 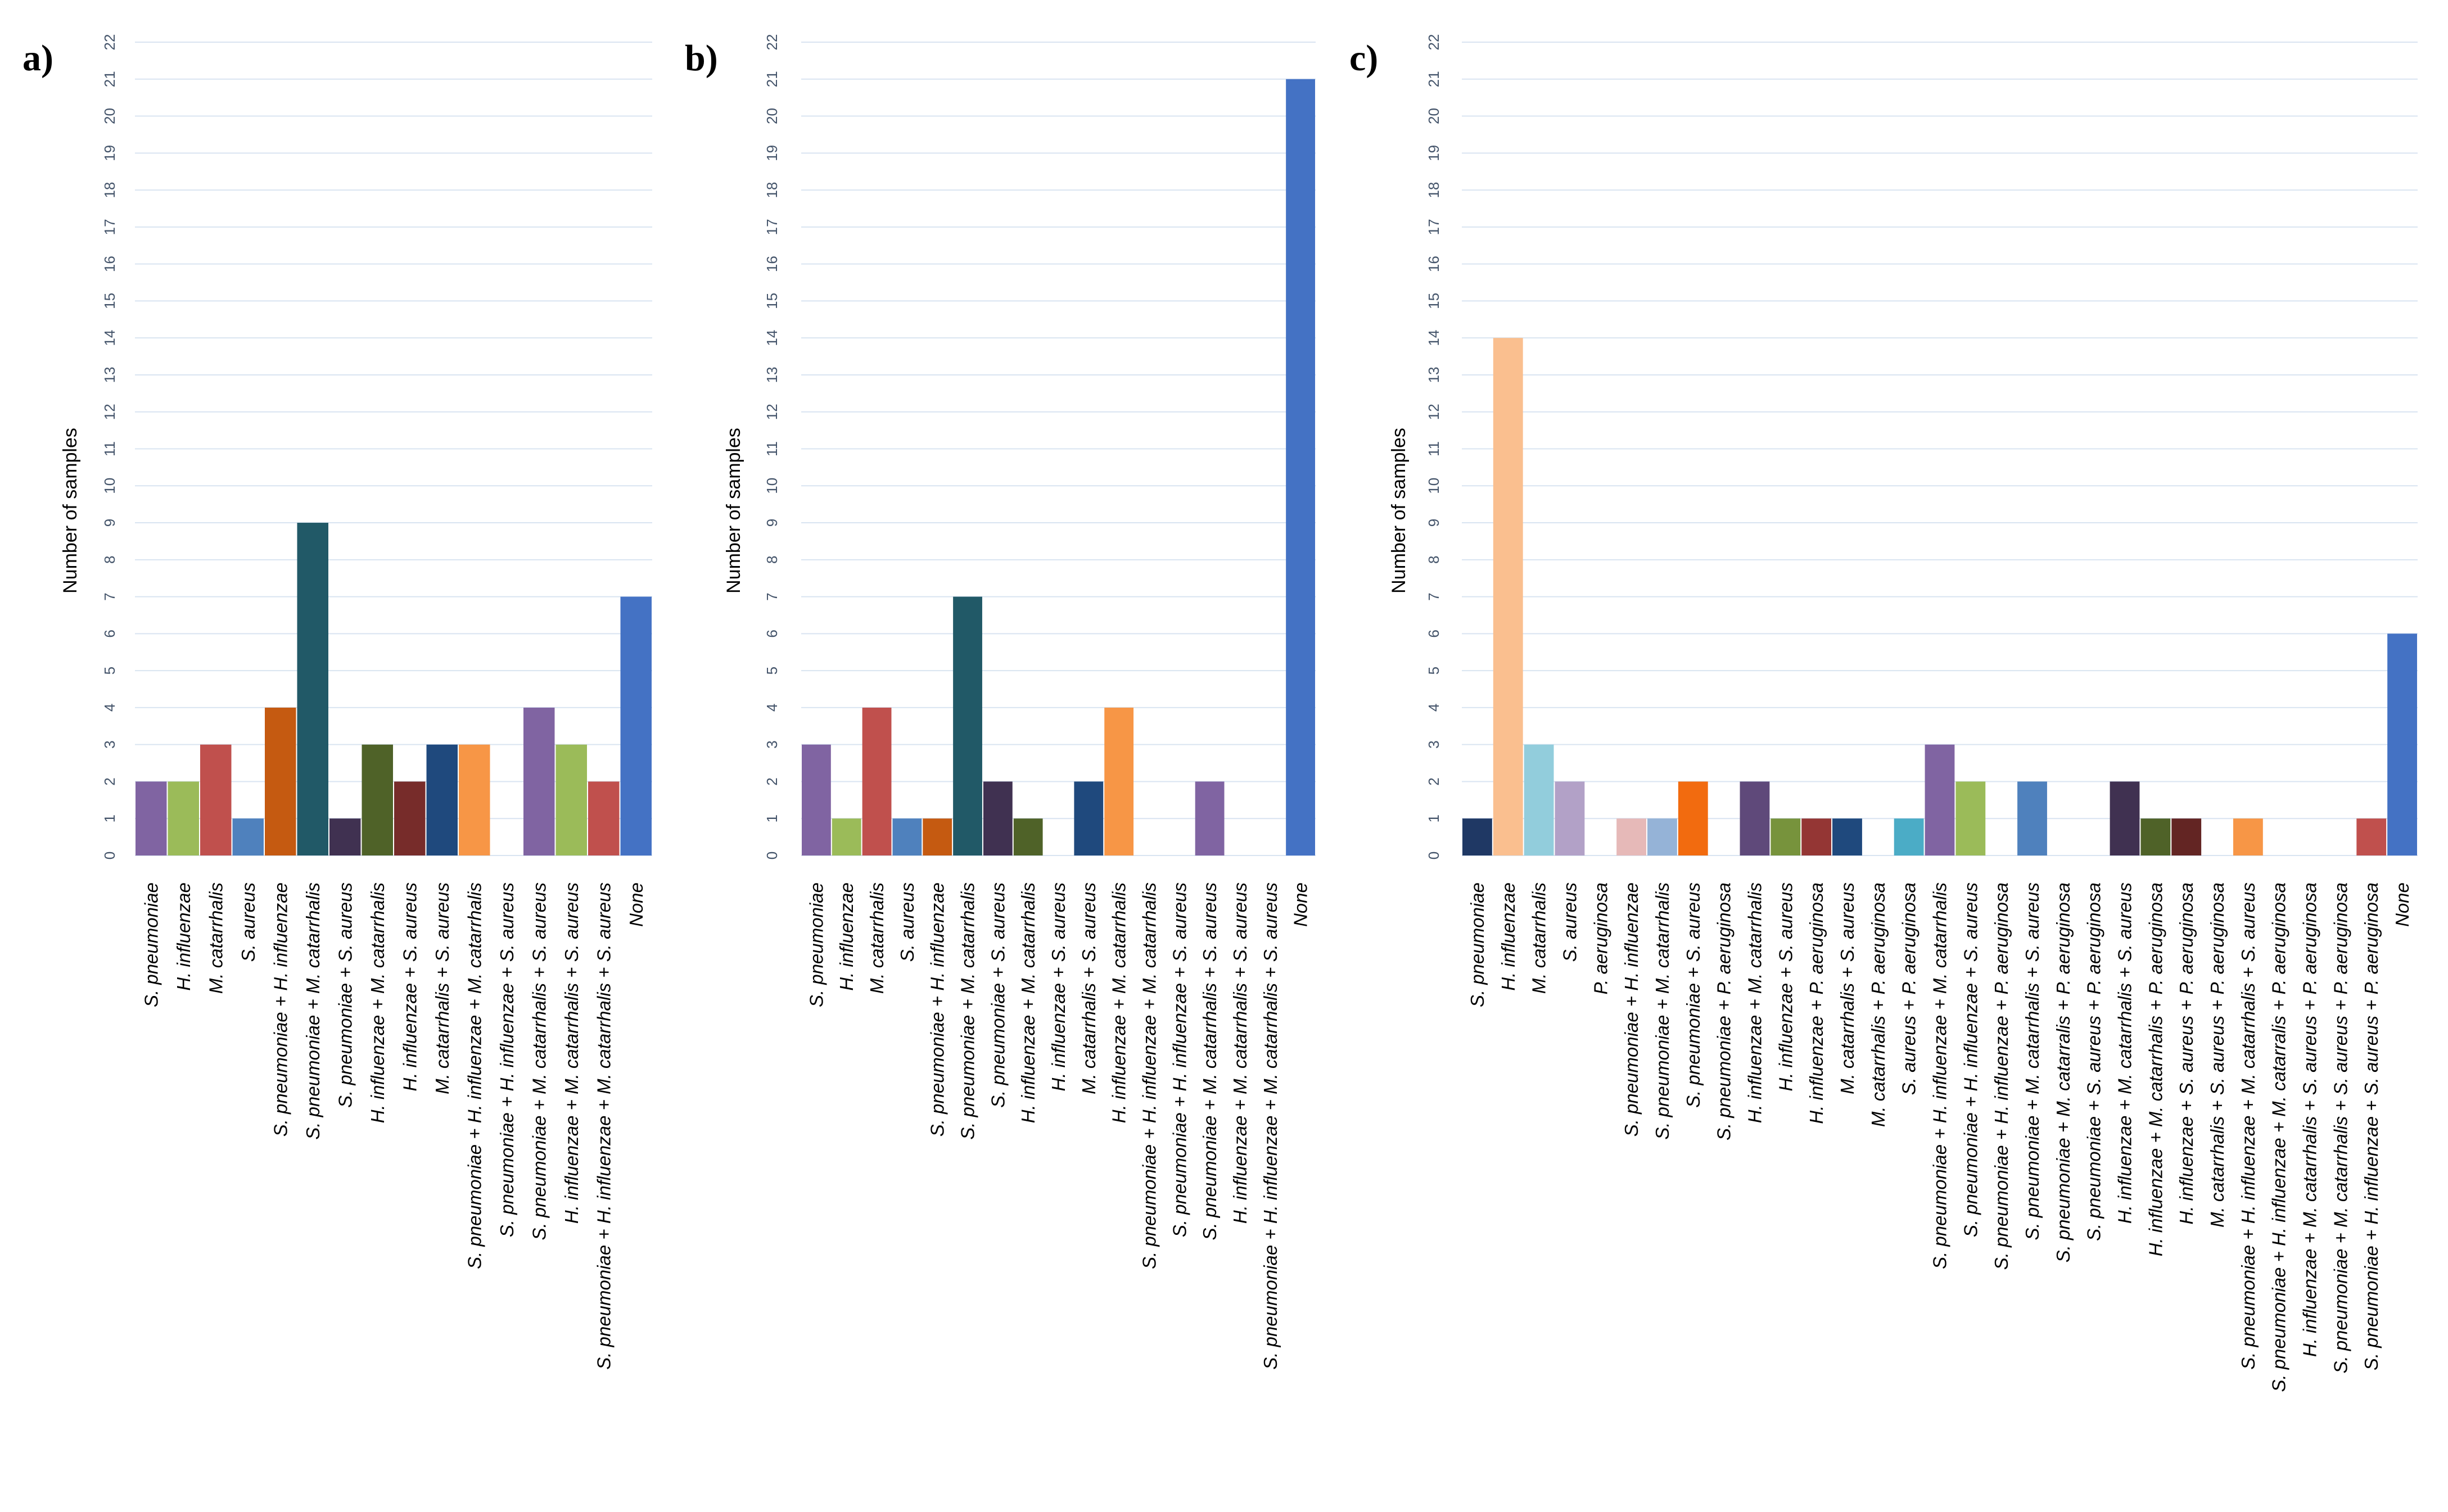 What do you see at coordinates (1433, 818) in the screenshot?
I see `y-tick-label: 1` at bounding box center [1433, 818].